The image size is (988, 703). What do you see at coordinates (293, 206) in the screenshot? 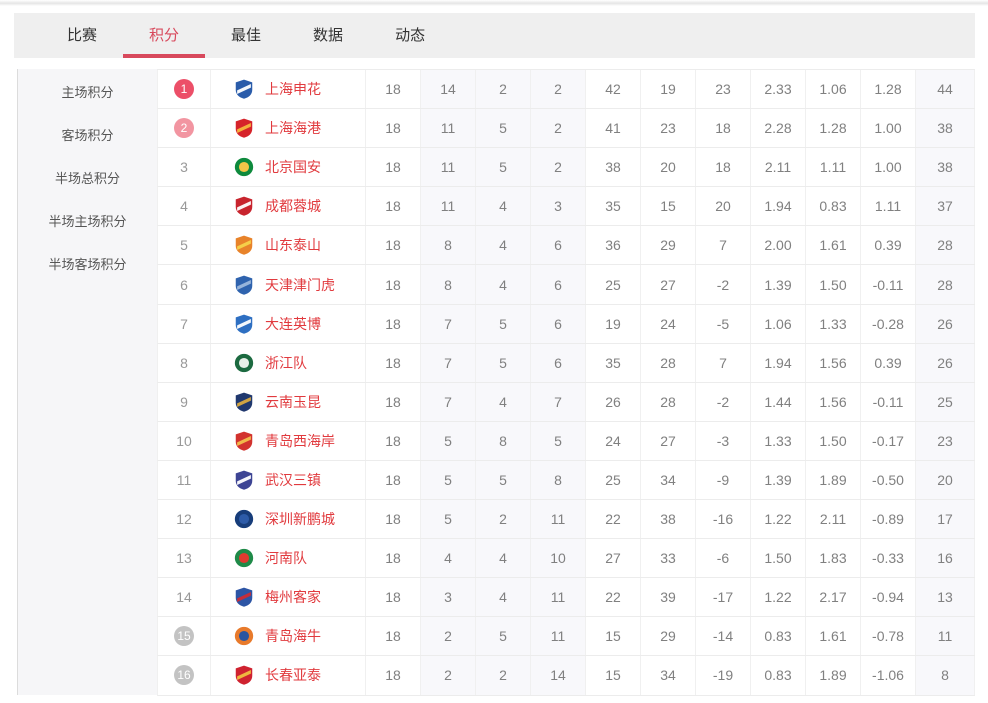
I see `team-name: 成都蓉城` at bounding box center [293, 206].